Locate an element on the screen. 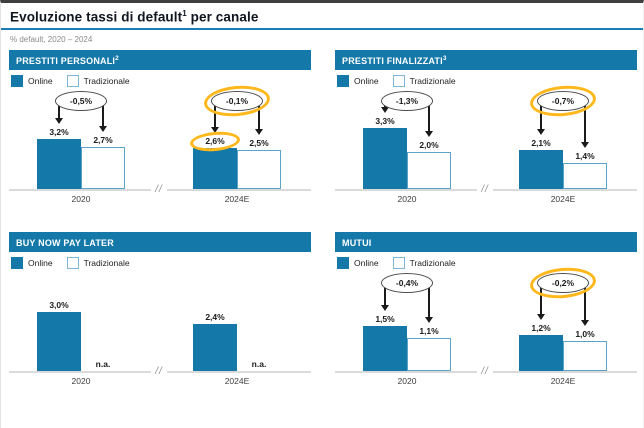  page-title-tail: per canale is located at coordinates (222, 17).